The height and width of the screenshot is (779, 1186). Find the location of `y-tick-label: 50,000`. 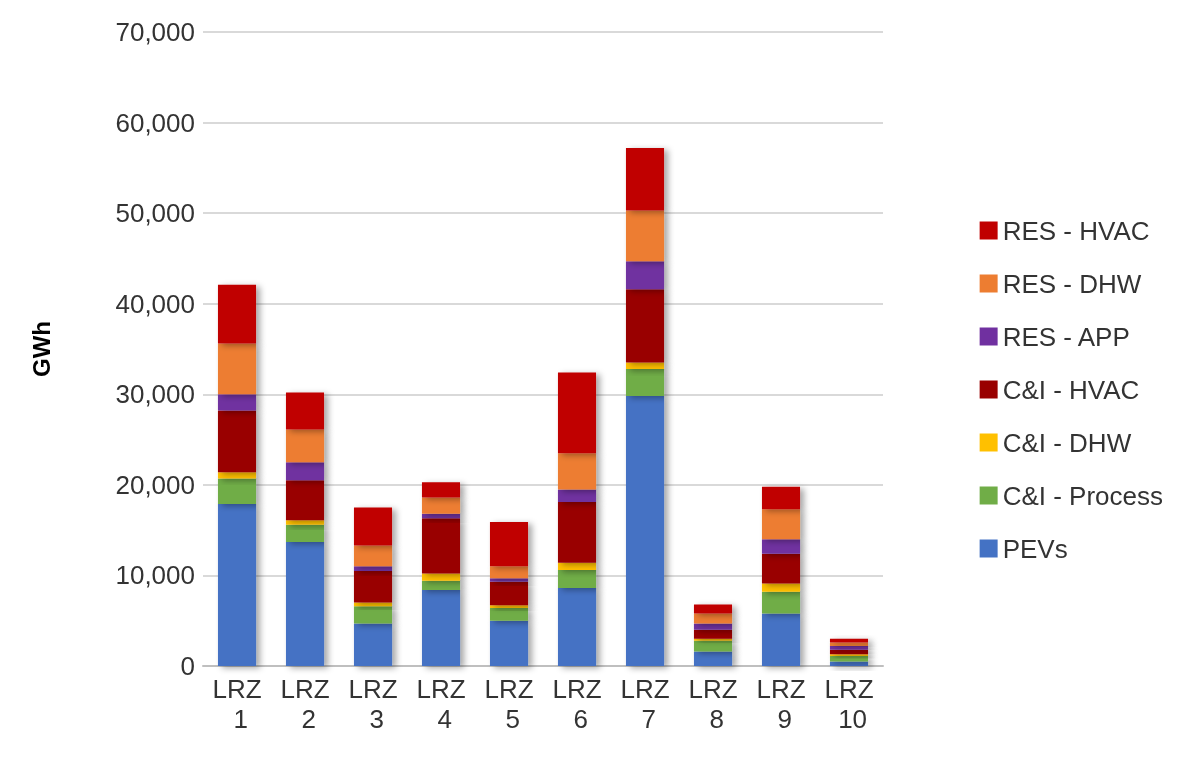

y-tick-label: 50,000 is located at coordinates (155, 213).